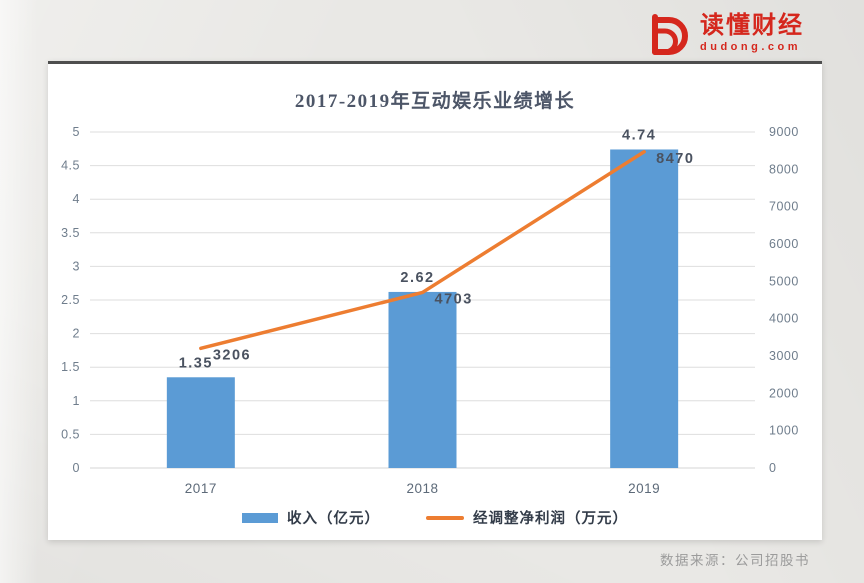 The width and height of the screenshot is (864, 583). What do you see at coordinates (454, 299) in the screenshot?
I see `svg-text: 4703` at bounding box center [454, 299].